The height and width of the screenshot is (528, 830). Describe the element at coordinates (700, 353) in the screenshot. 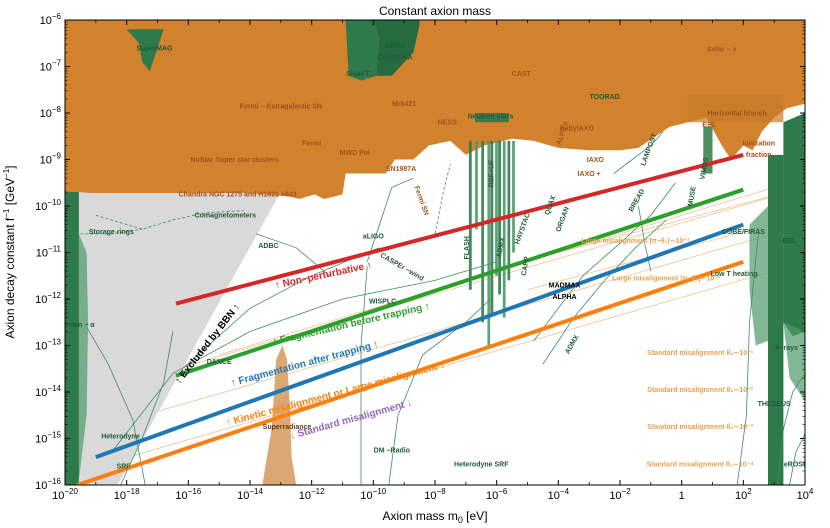

I see `region-label: Standard misalignment θ₀∼10⁻¹` at that location.